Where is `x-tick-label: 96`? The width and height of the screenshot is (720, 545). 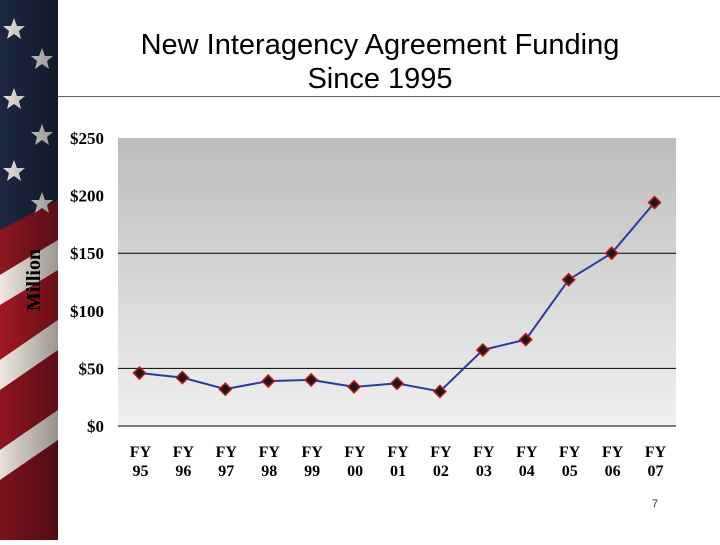 x-tick-label: 96 is located at coordinates (183, 471).